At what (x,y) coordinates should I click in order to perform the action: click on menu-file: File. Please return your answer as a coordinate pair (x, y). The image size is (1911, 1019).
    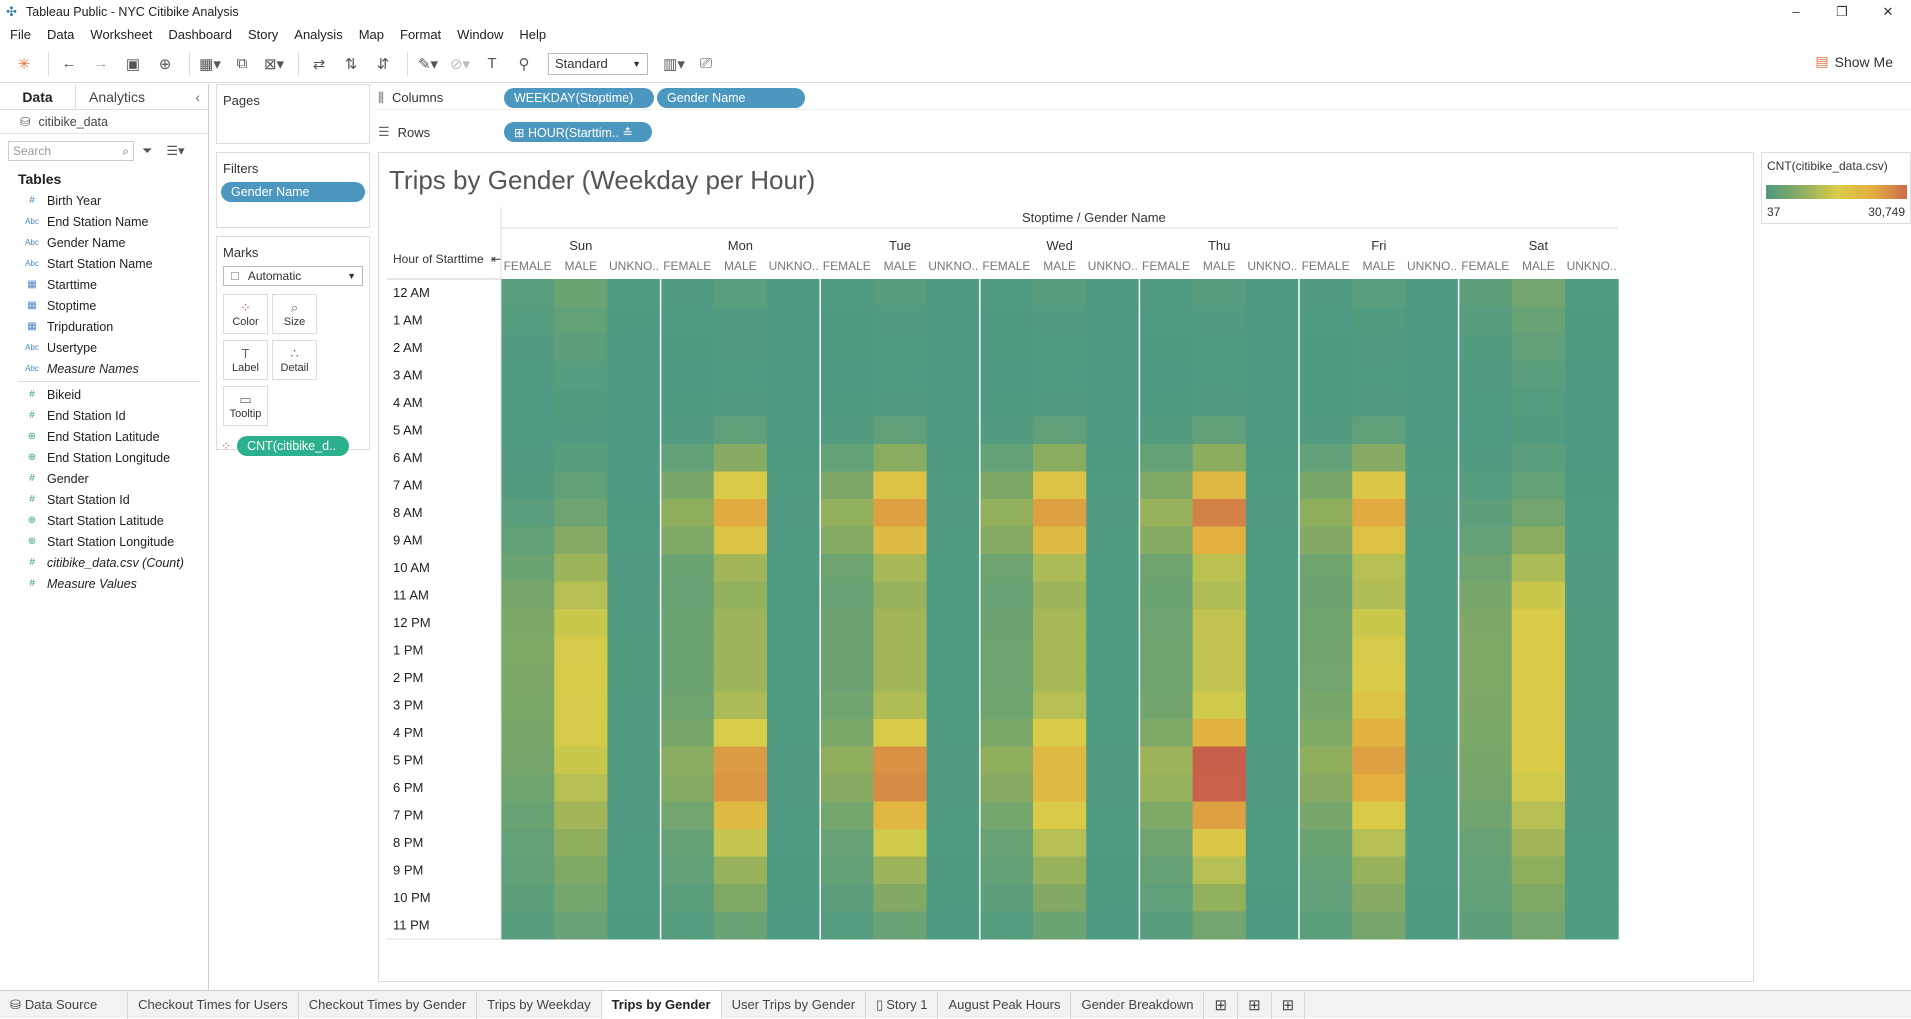
    Looking at the image, I should click on (20, 34).